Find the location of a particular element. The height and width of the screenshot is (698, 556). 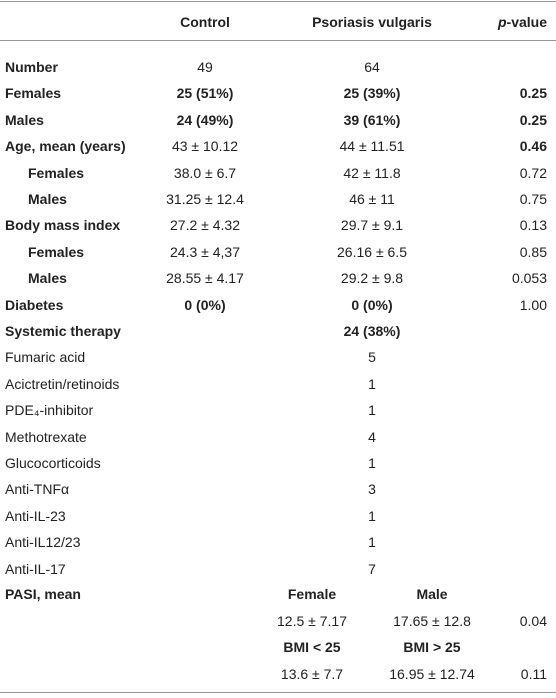

label: PDE₄-inhibitor is located at coordinates (49, 410).